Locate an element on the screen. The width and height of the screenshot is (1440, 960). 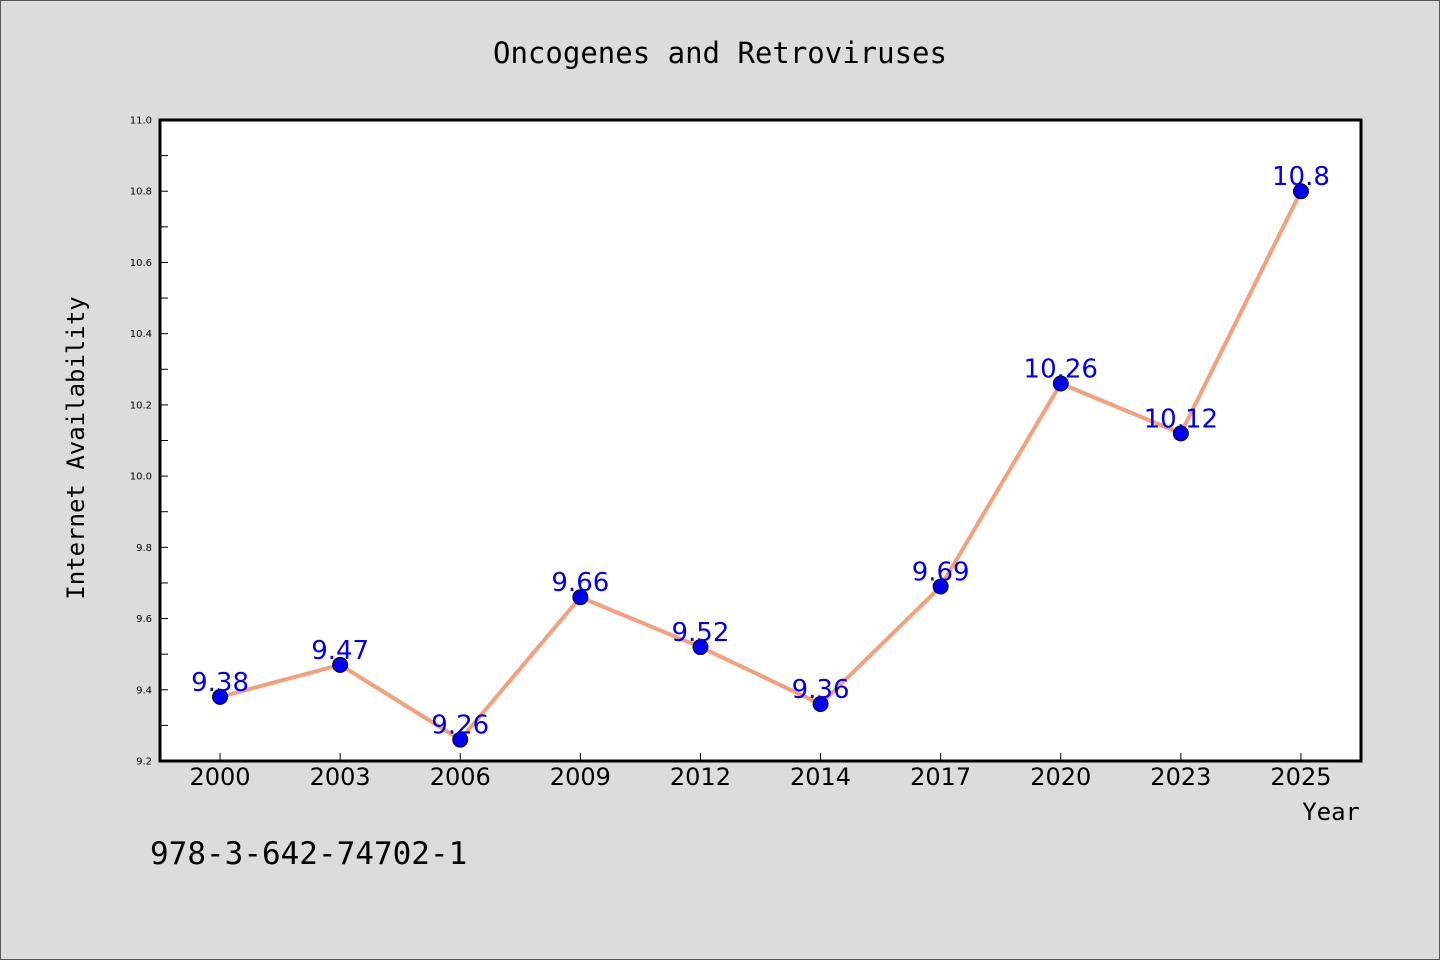
y-tick-label: 10.6 is located at coordinates (141, 263).